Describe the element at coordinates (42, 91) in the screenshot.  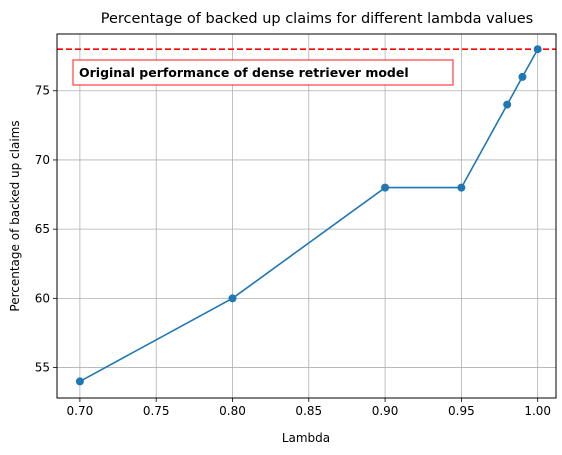
I see `y-tick-label: 75` at that location.